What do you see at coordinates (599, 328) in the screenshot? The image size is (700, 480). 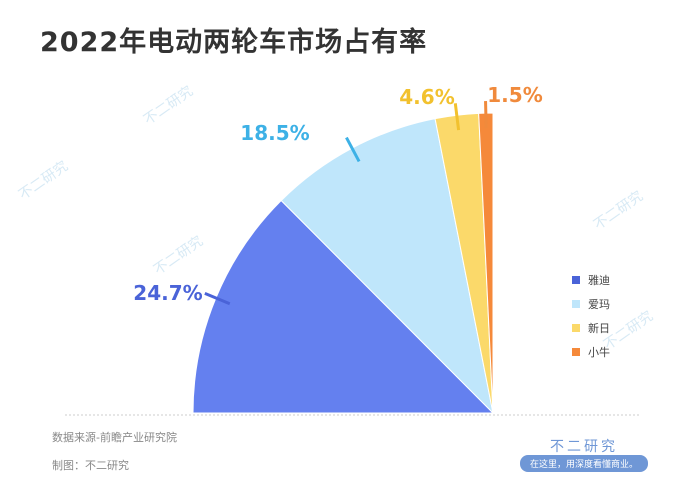 I see `legend-label: 新日` at bounding box center [599, 328].